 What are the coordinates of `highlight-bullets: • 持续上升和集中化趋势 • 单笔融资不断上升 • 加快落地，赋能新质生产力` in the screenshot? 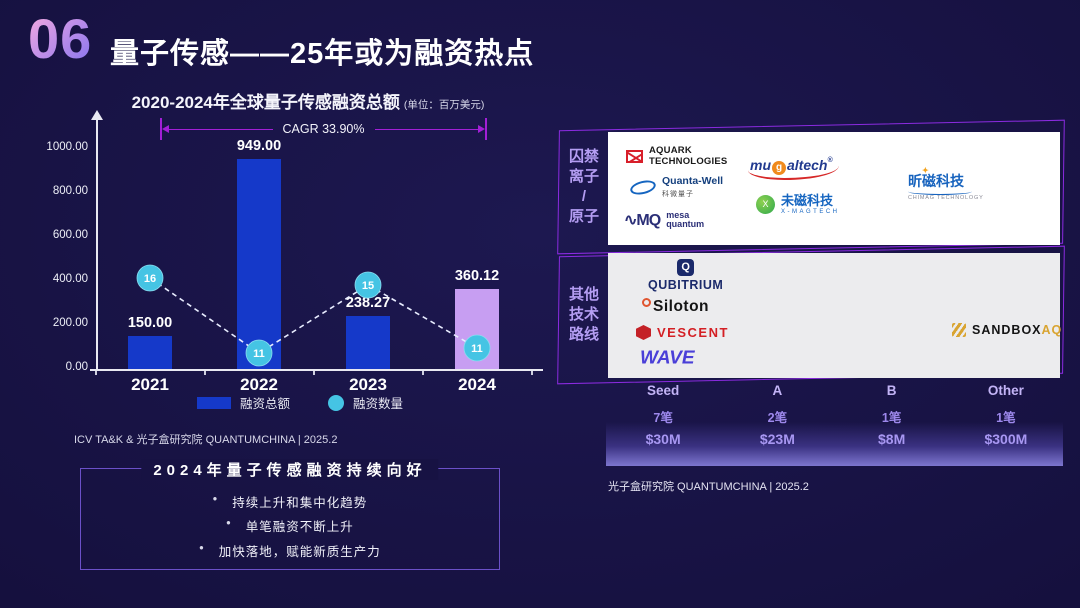 It's located at (290, 526).